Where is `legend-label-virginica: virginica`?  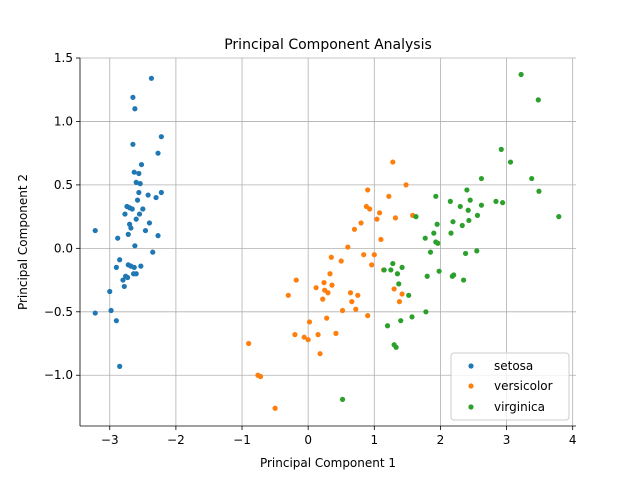 legend-label-virginica: virginica is located at coordinates (519, 407).